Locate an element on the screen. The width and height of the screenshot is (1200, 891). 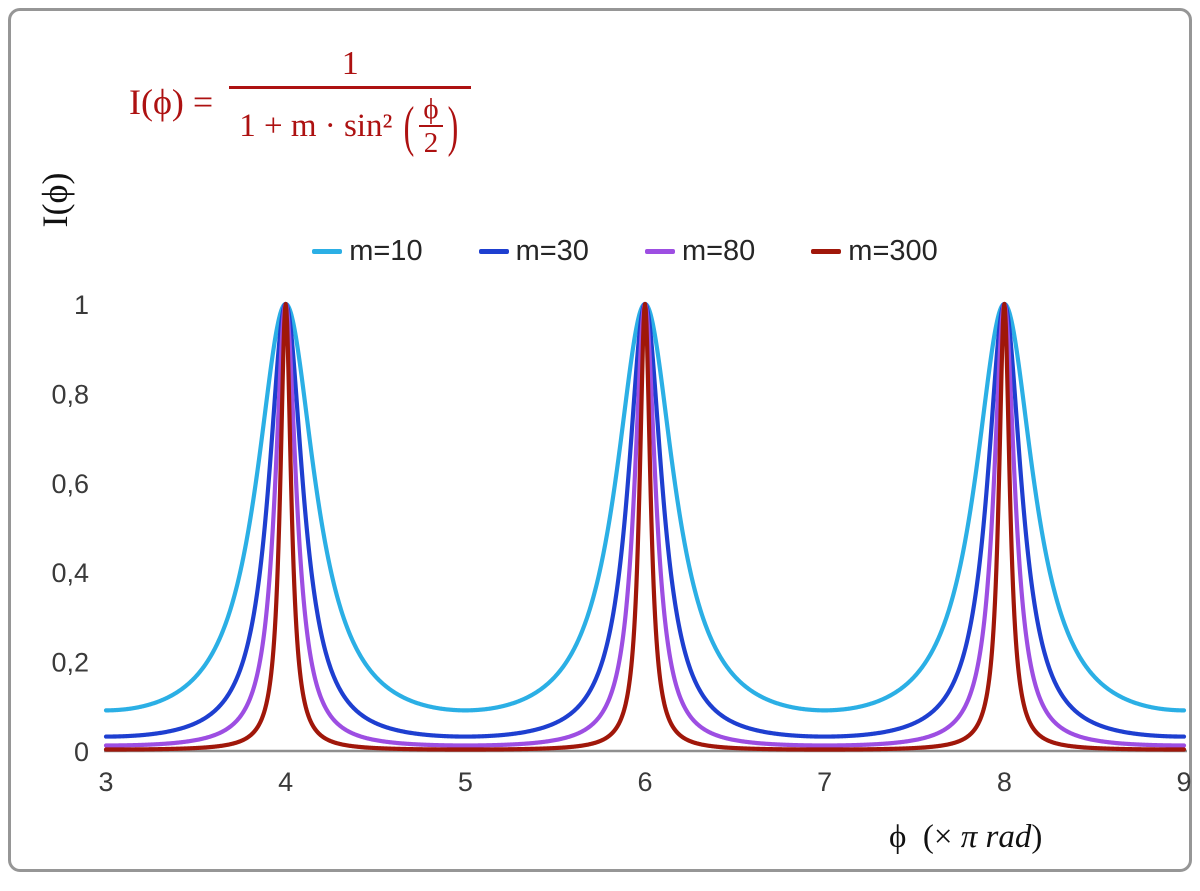
y-tick-label: 0,4 is located at coordinates (70, 573).